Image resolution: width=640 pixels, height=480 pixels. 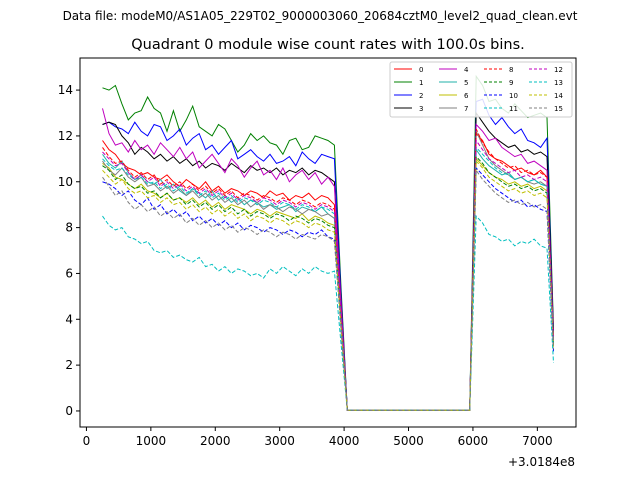 What do you see at coordinates (466, 109) in the screenshot?
I see `legend-label-7: 7` at bounding box center [466, 109].